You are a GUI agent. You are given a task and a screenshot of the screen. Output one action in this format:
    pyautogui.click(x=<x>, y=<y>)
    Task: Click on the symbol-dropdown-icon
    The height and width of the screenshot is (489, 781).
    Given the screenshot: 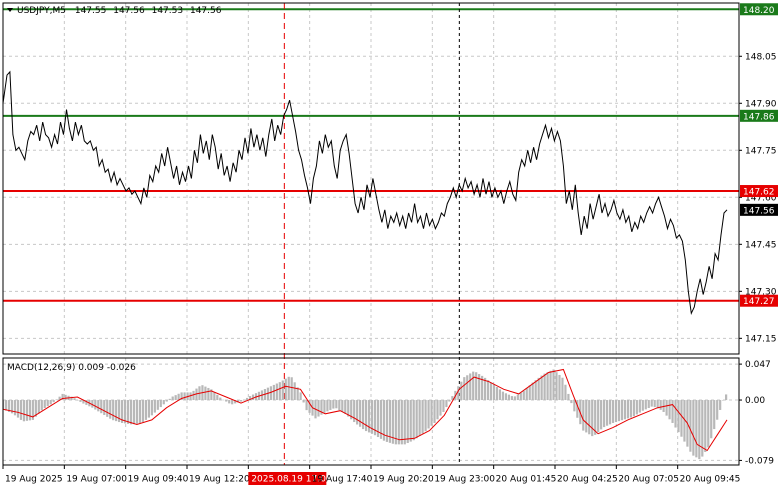 What is the action you would take?
    pyautogui.click(x=10, y=10)
    